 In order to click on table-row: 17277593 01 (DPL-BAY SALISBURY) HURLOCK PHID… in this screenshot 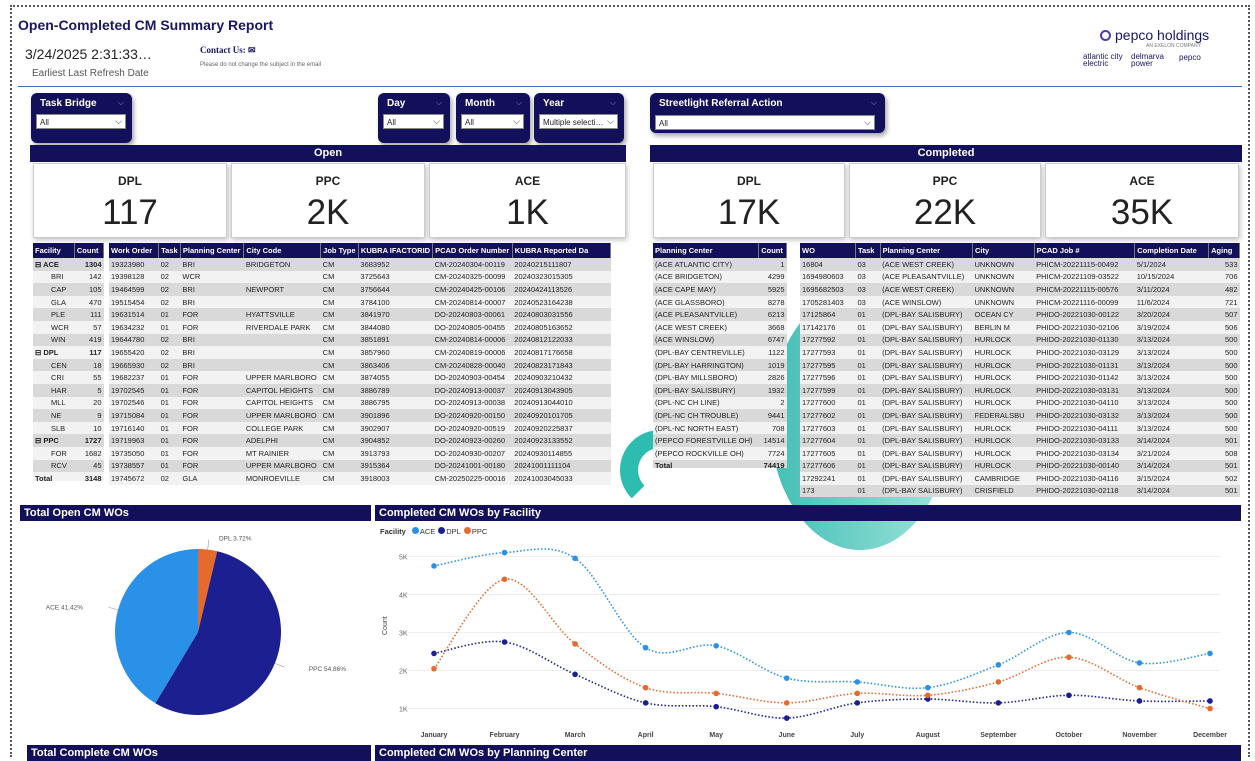, I will do `click(1020, 352)`.